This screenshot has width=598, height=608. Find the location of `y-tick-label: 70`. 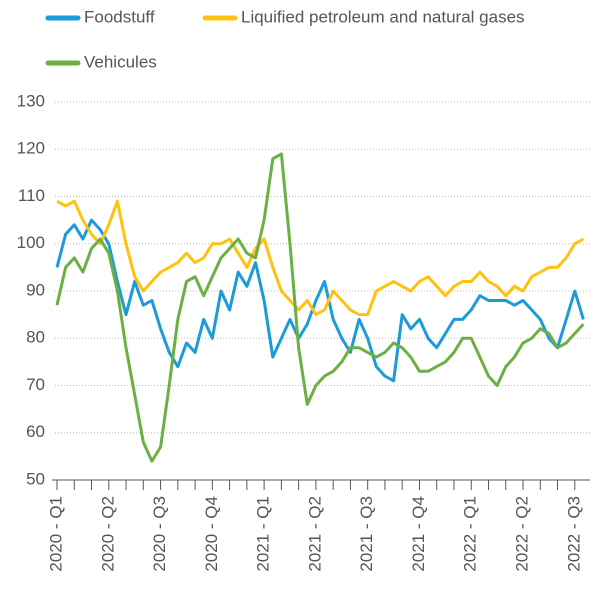

y-tick-label: 70 is located at coordinates (35, 384).